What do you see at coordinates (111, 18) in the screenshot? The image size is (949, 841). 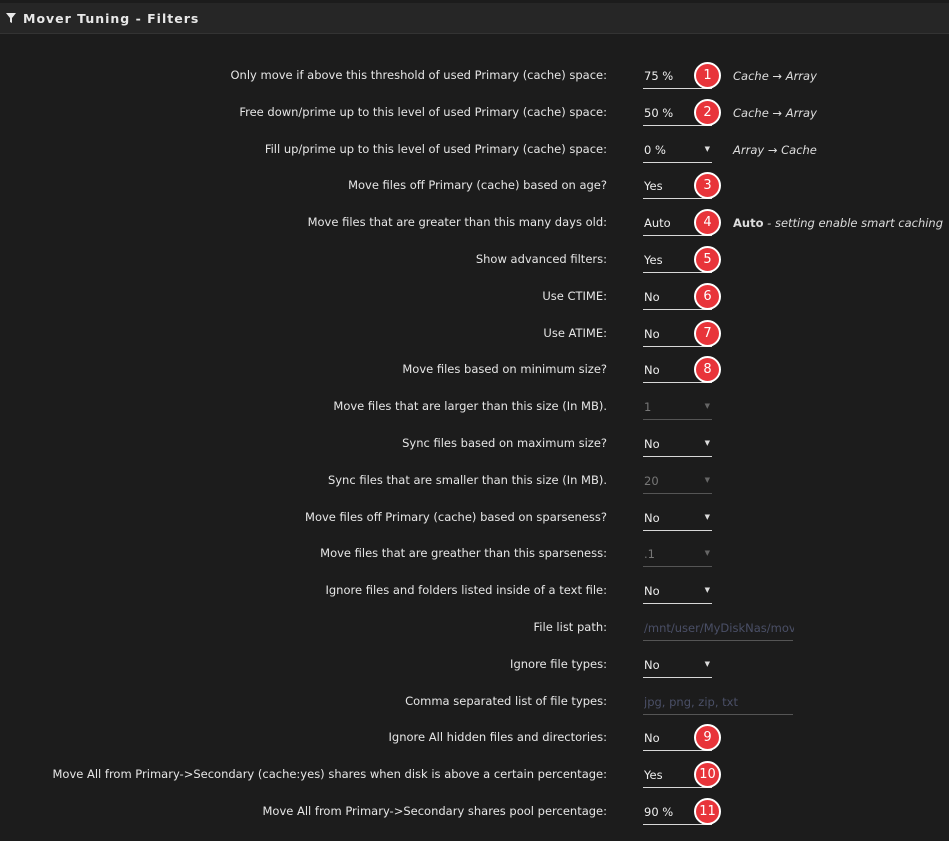 I see `section-title: Mover Tuning - Filters` at bounding box center [111, 18].